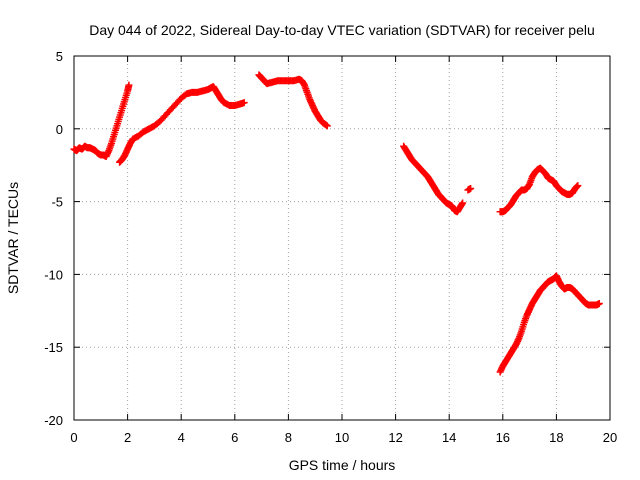 The image size is (640, 480). I want to click on y-tick-label: -5, so click(57, 202).